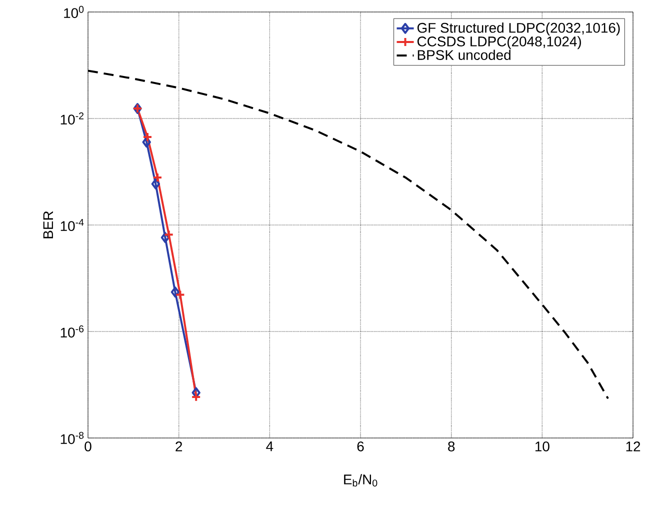  I want to click on y-tick-label: 10$^{-6}$, so click(72, 331).